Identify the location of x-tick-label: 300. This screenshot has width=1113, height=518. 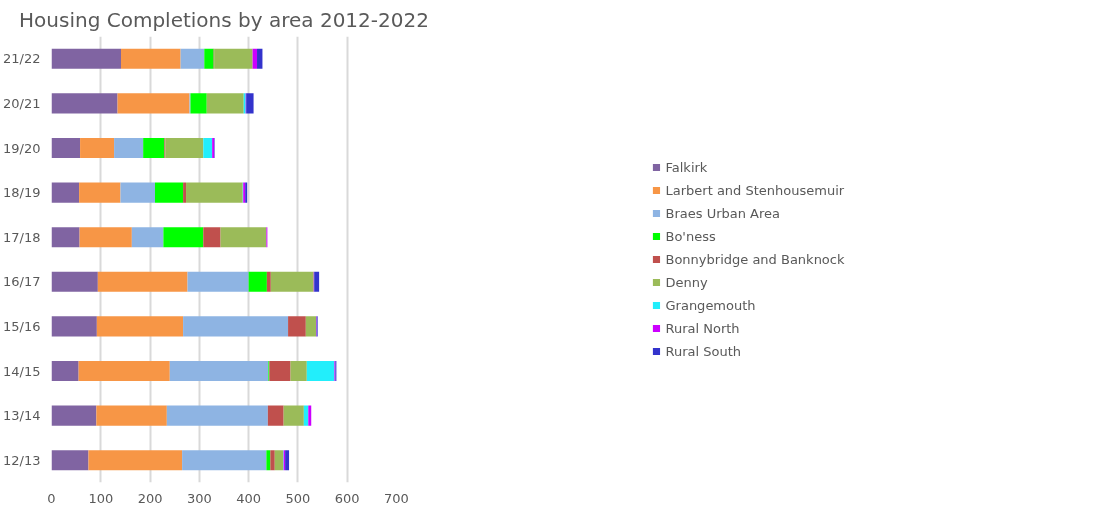
(199, 498).